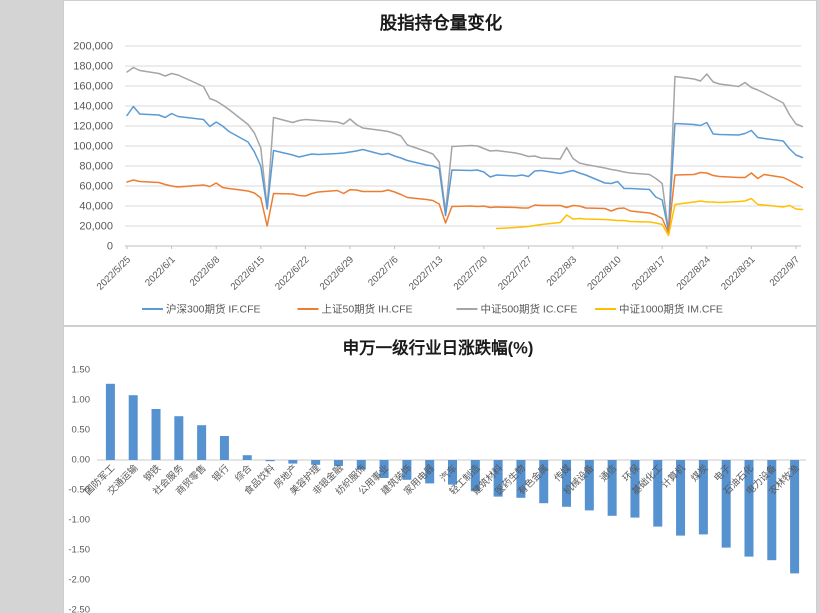 This screenshot has height=613, width=820. What do you see at coordinates (79, 609) in the screenshot?
I see `svg-text: -2.50` at bounding box center [79, 609].